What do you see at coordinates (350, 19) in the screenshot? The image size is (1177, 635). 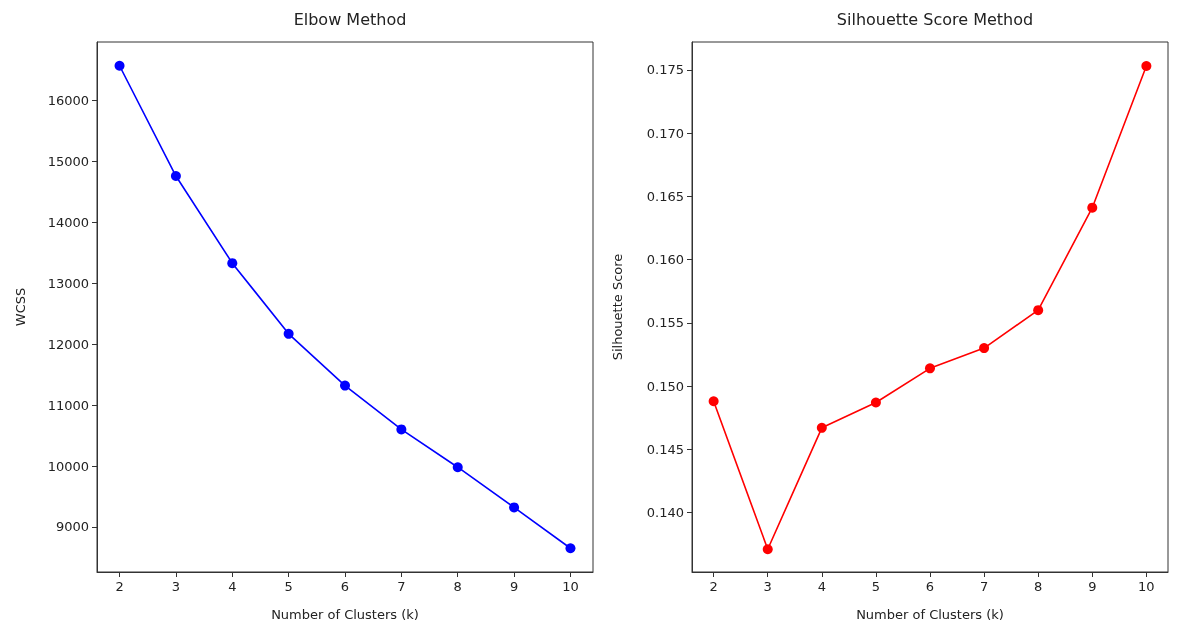 I see `chart-title: Elbow Method` at bounding box center [350, 19].